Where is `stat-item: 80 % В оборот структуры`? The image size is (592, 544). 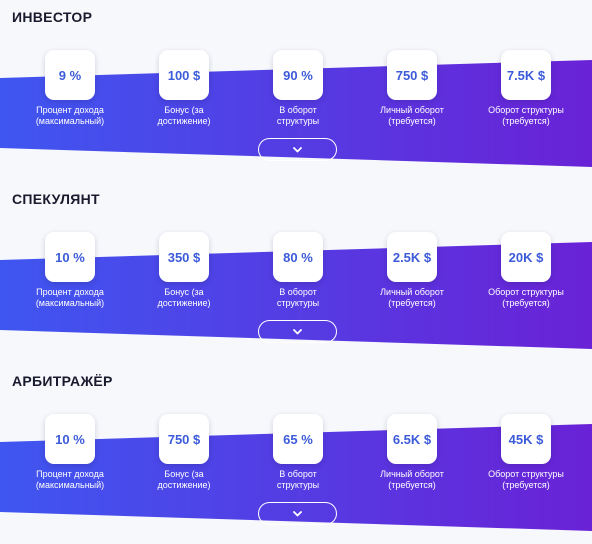
stat-item: 80 % В оборот структуры is located at coordinates (298, 270).